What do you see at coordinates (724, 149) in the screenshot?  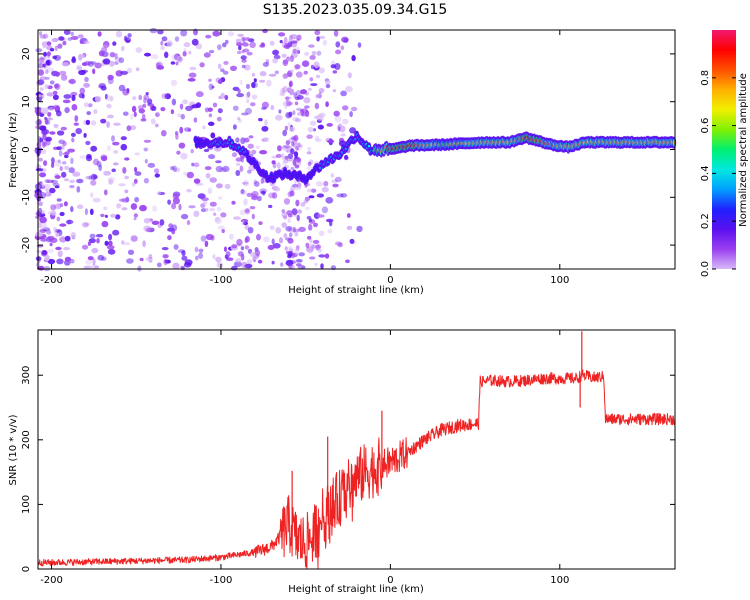 I see `colorbar-bar` at bounding box center [724, 149].